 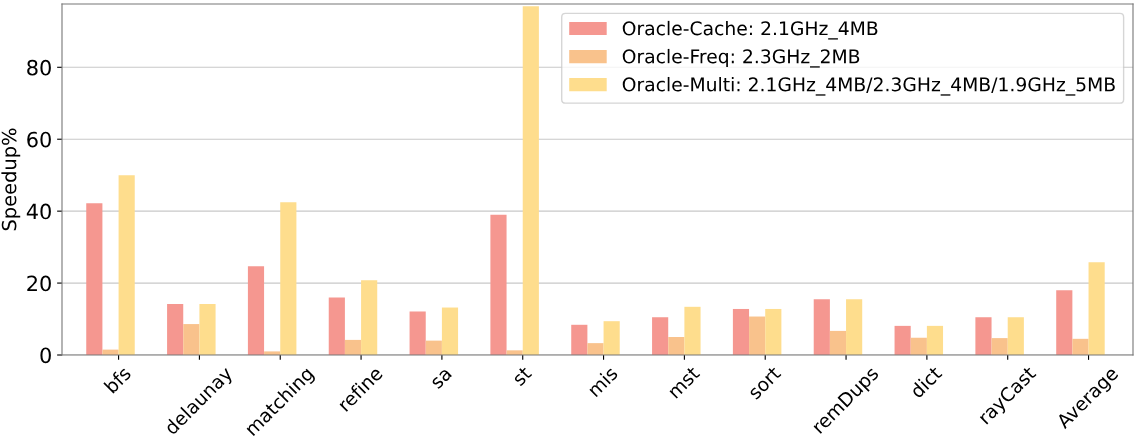 I want to click on y-tick-label: 60, so click(x=39, y=139).